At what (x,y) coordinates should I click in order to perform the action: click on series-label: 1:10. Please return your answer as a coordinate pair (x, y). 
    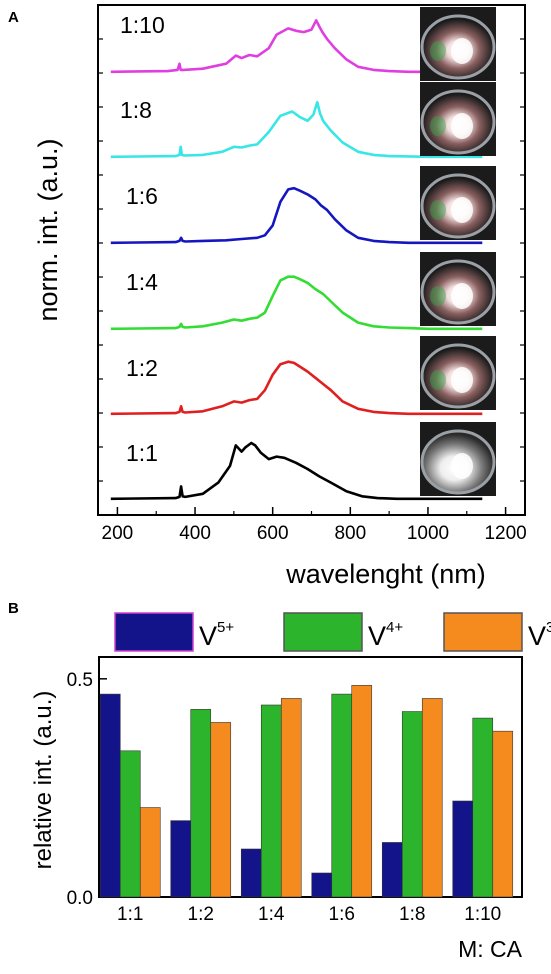
    Looking at the image, I should click on (142, 25).